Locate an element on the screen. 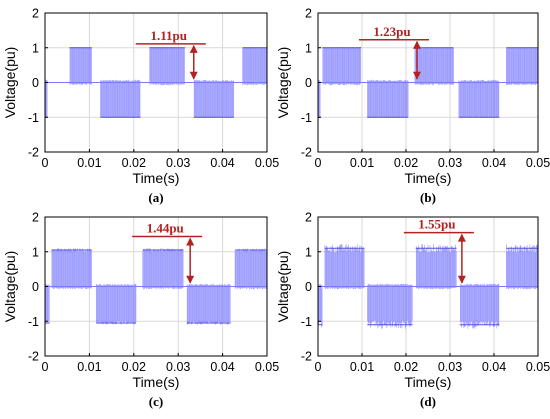  annotation-label: 1.44pu is located at coordinates (165, 227).